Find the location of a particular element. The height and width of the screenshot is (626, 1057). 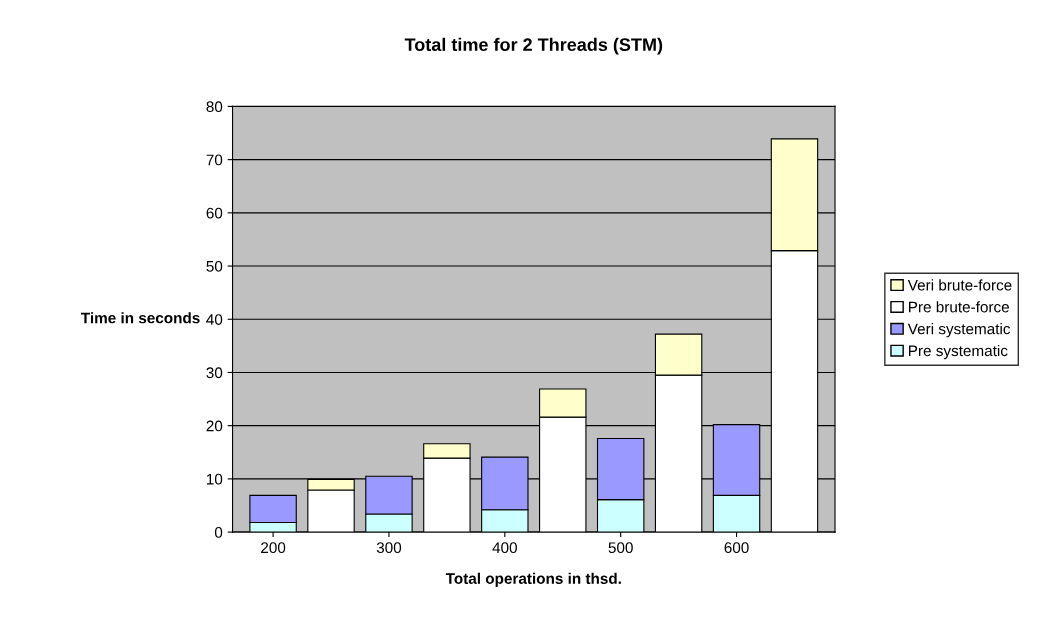

y-tick-label: 40 is located at coordinates (214, 319).